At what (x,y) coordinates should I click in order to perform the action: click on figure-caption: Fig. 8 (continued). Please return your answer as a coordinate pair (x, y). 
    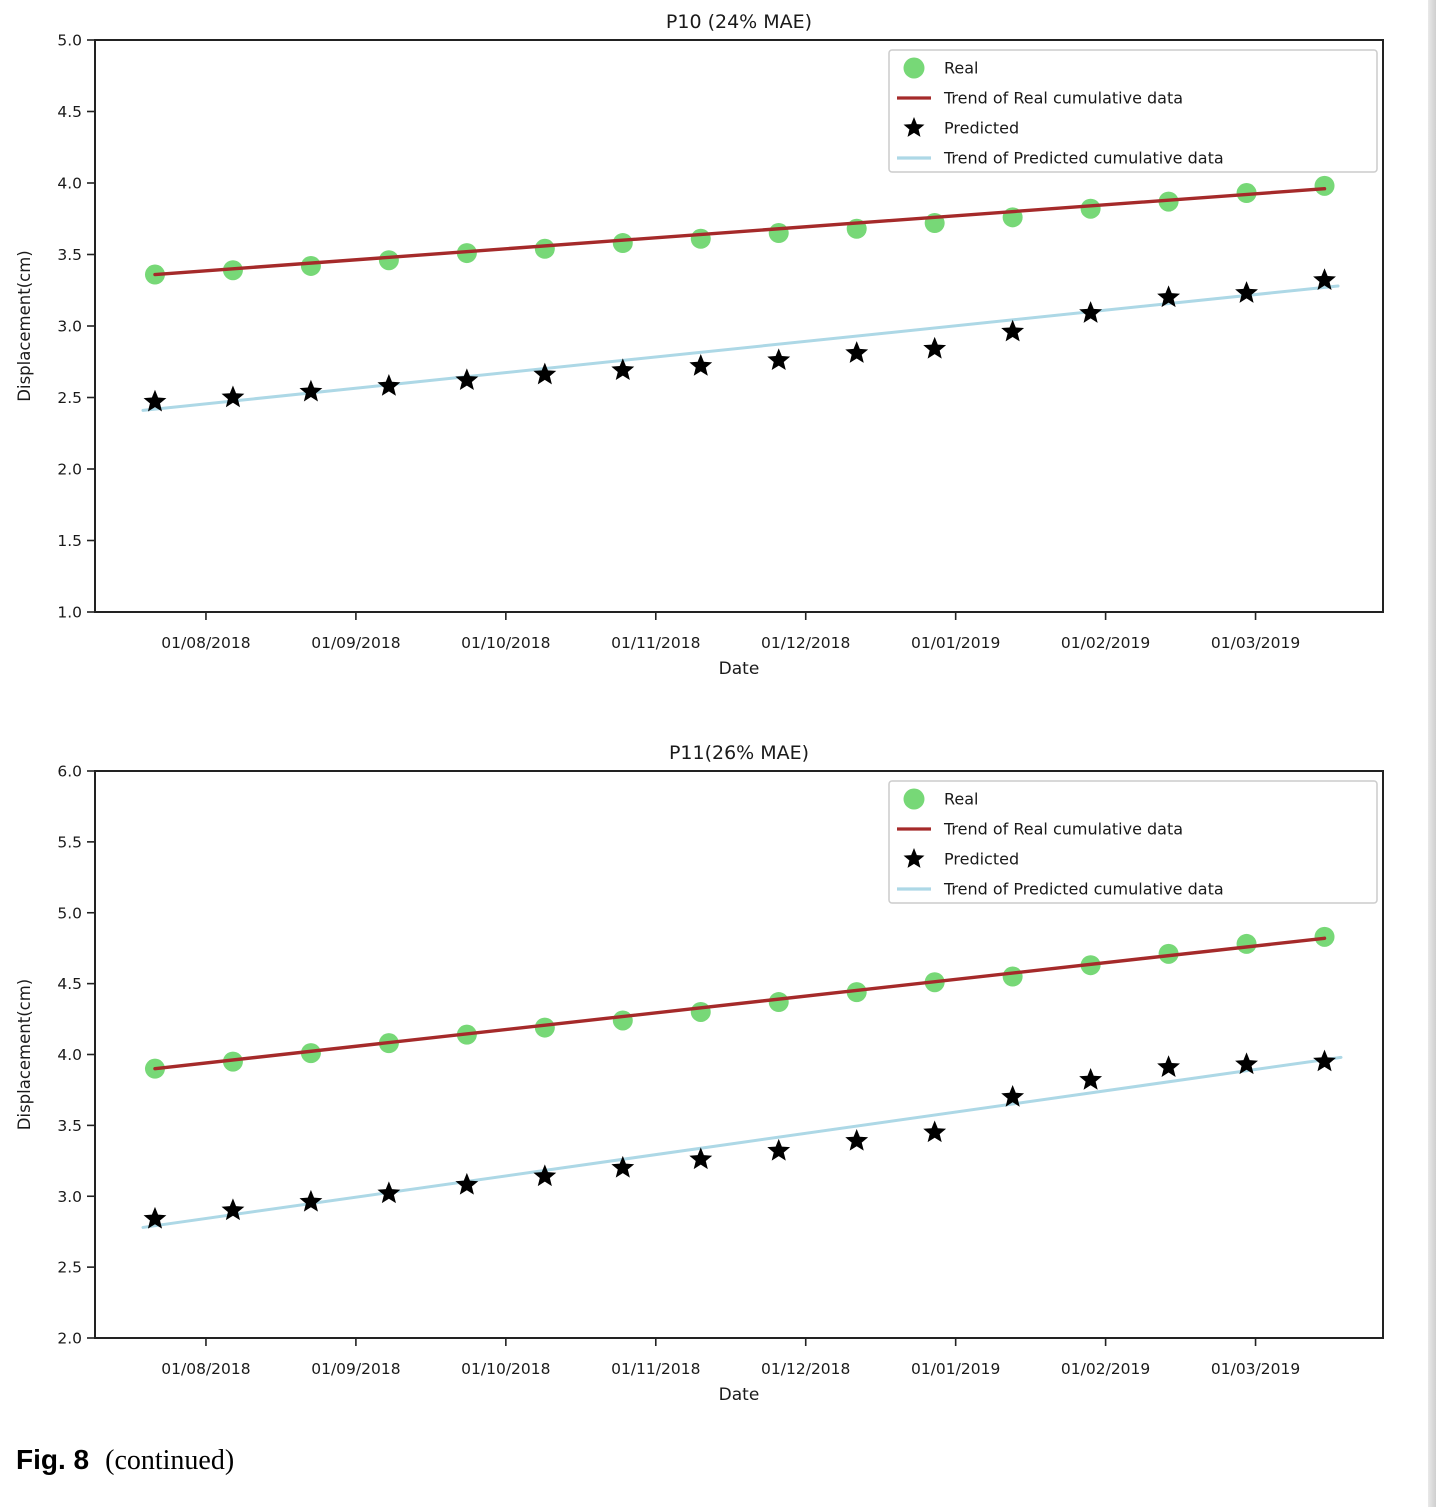
    Looking at the image, I should click on (125, 1460).